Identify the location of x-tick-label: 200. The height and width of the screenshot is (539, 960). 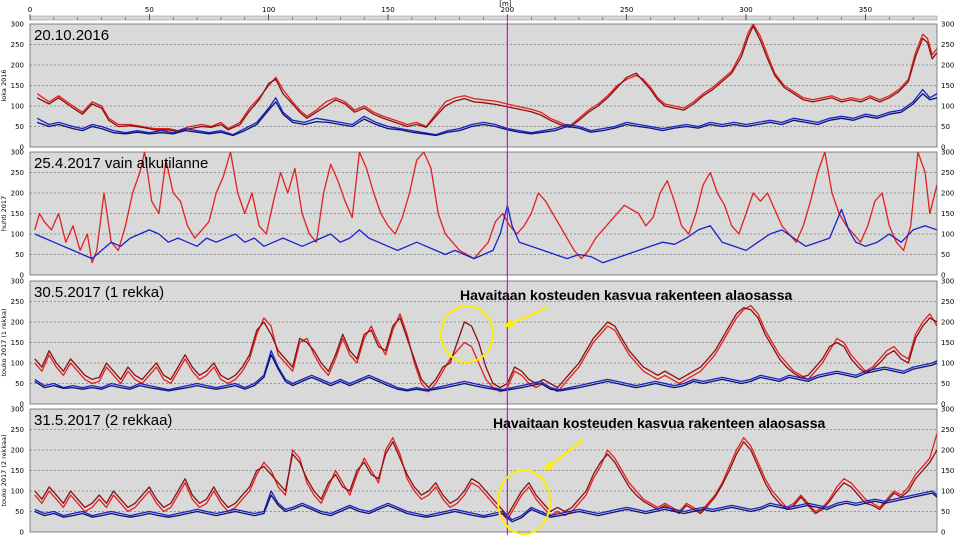
(507, 10).